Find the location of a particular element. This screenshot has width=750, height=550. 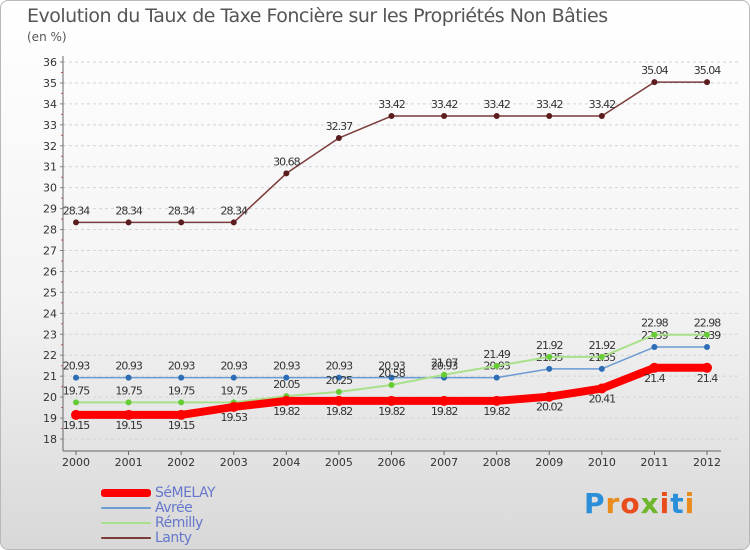

data-label-remilly: 22.98 is located at coordinates (654, 323).